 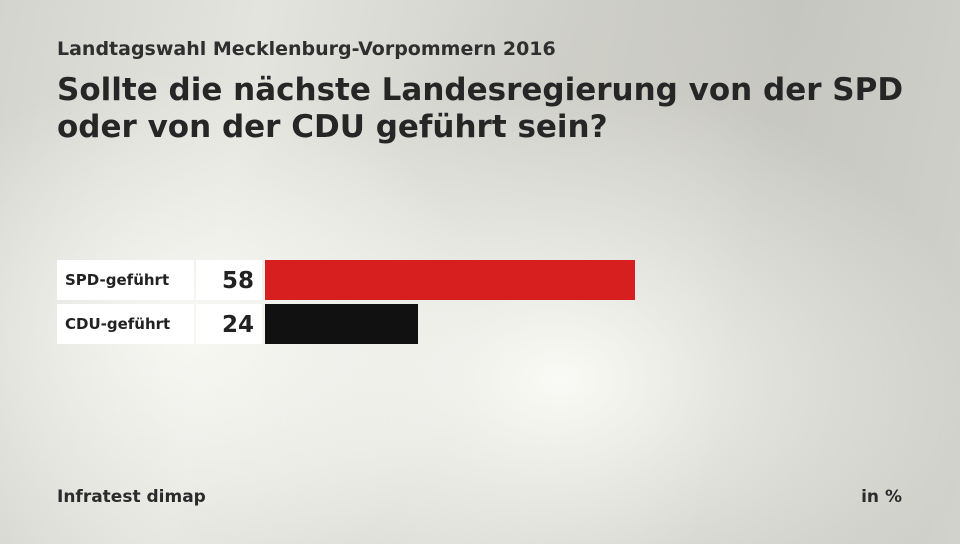 What do you see at coordinates (125, 324) in the screenshot?
I see `category-label: CDU-geführt` at bounding box center [125, 324].